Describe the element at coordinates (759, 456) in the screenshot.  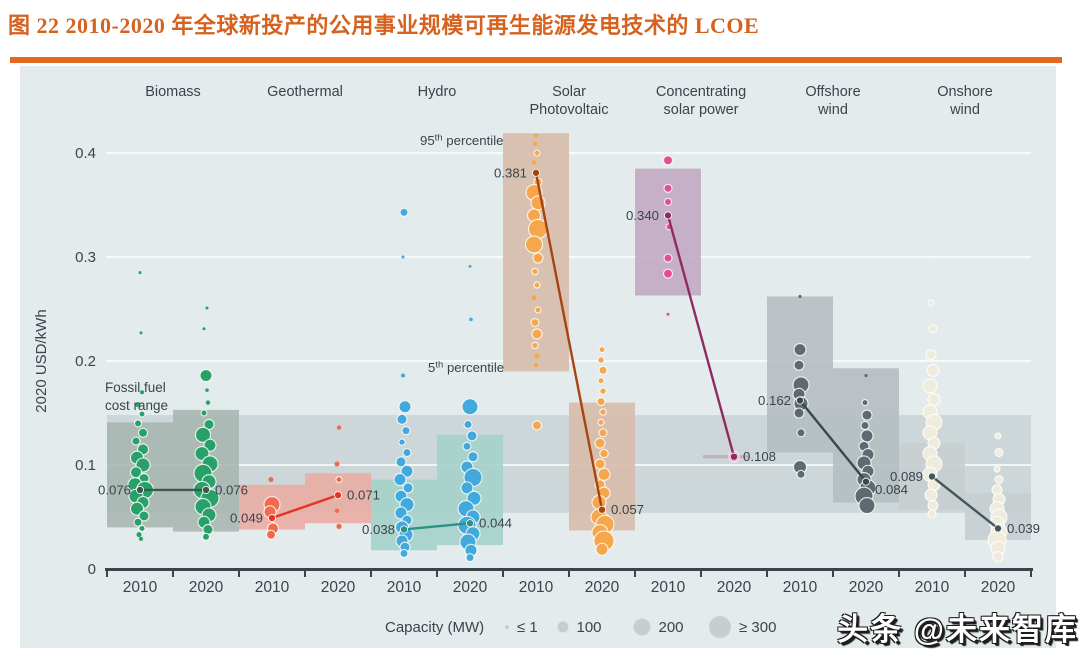
I see `avg-value-label-csp-2020: 0.108` at that location.